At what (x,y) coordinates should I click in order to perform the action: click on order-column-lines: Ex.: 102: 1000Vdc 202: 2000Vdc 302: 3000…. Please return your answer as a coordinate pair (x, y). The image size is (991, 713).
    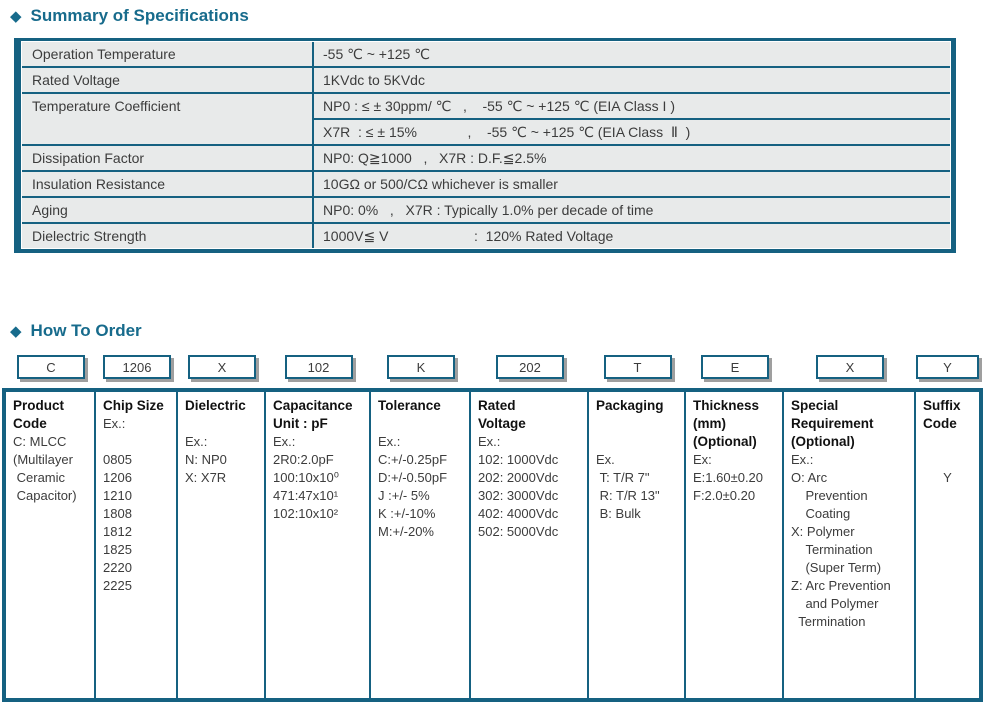
    Looking at the image, I should click on (529, 487).